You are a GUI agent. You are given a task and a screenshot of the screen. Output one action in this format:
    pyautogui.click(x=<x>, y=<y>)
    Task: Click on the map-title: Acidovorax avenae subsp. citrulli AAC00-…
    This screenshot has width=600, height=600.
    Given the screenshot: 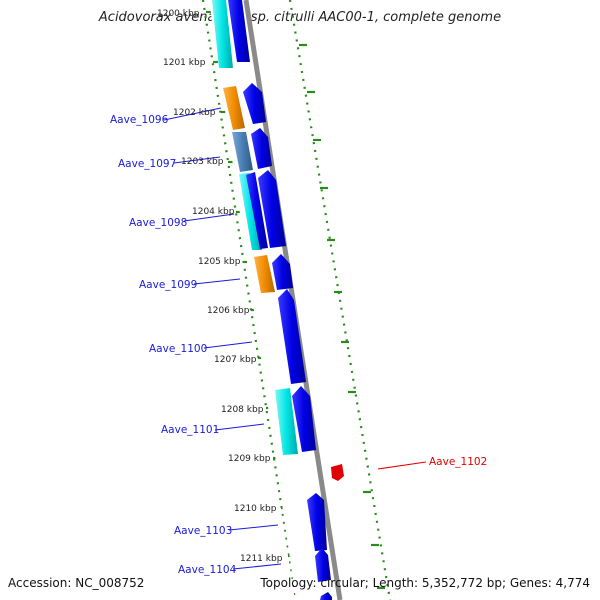 What is the action you would take?
    pyautogui.click(x=300, y=17)
    